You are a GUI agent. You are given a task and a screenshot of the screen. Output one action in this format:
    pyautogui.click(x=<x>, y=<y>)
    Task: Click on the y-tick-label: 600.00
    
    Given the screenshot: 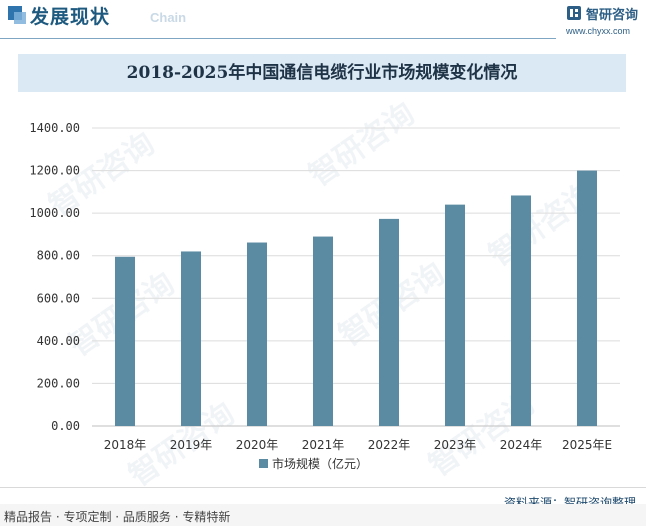 What is the action you would take?
    pyautogui.click(x=58, y=298)
    